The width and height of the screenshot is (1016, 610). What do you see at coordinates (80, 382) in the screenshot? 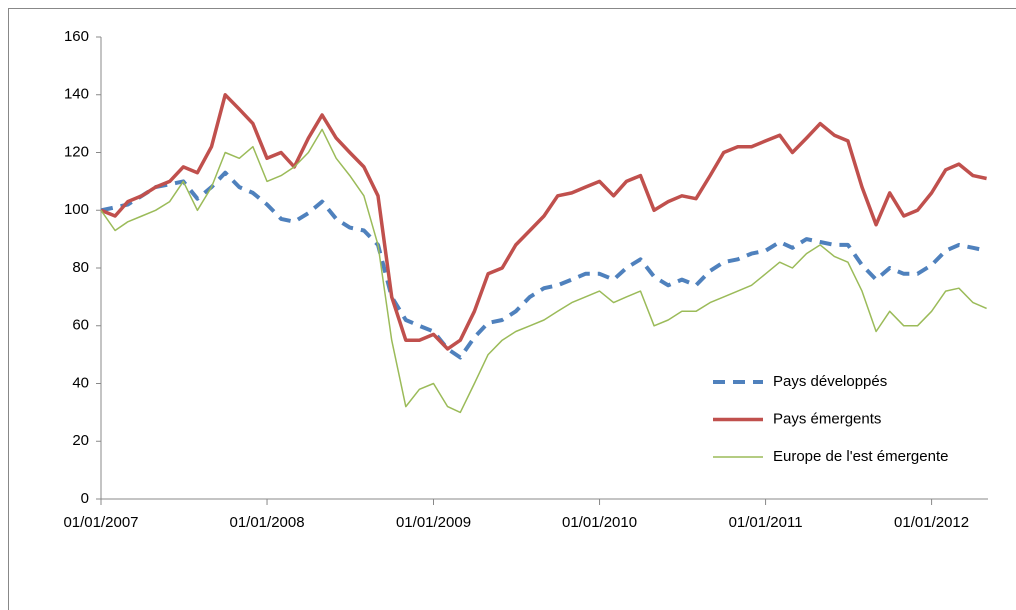
I see `y-tick-label: 40` at bounding box center [80, 382].